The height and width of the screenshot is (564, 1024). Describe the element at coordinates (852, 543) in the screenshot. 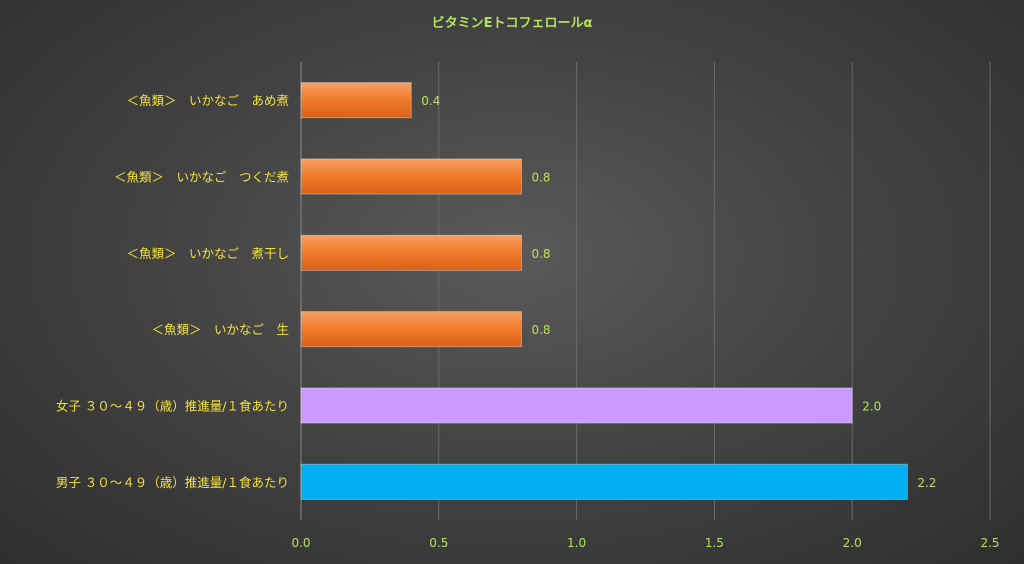

I see `x-tick-label: 2.0` at that location.